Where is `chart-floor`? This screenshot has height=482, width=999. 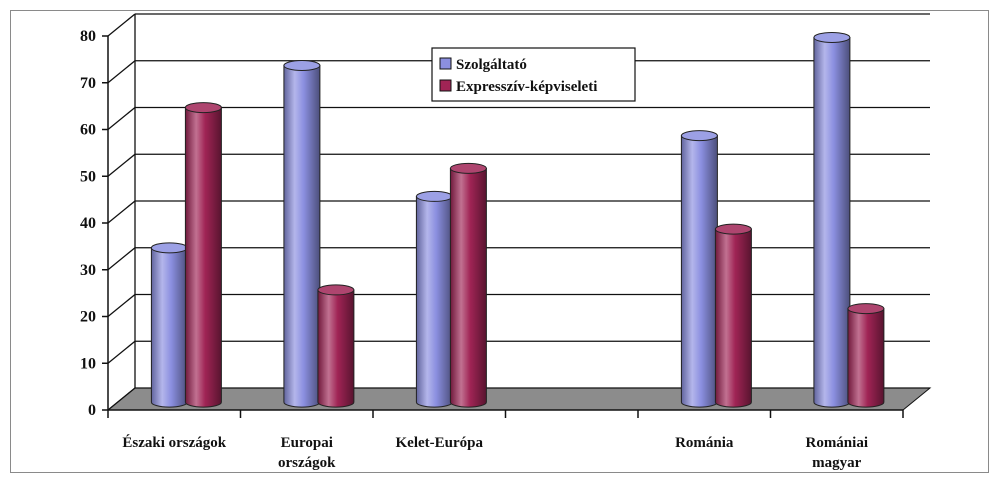
chart-floor is located at coordinates (519, 399).